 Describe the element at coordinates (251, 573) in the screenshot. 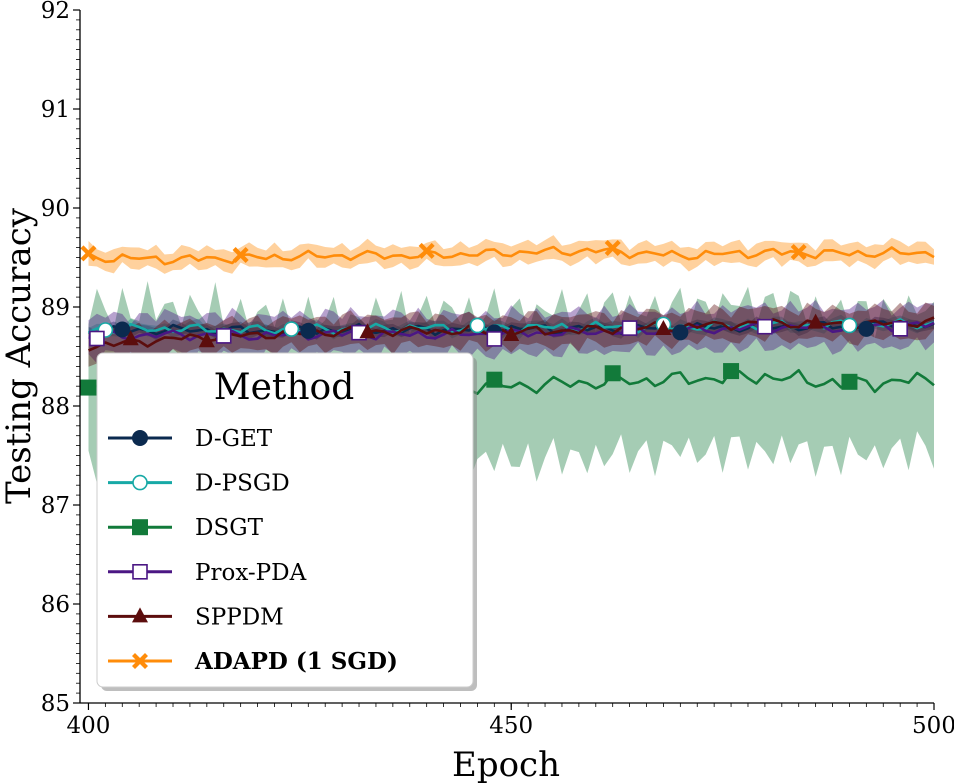

I see `legend-label: Prox-PDA` at that location.